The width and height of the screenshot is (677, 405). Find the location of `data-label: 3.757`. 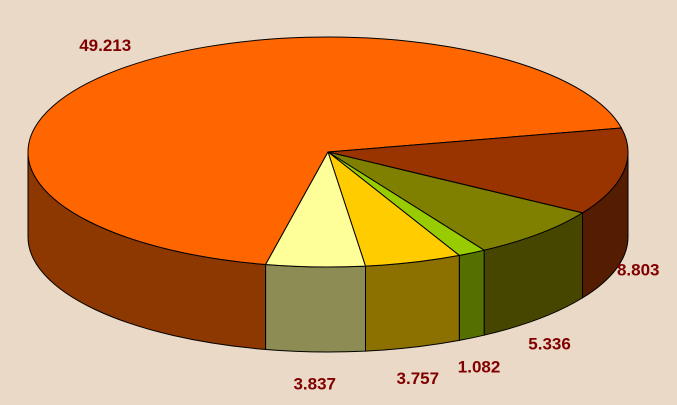

data-label: 3.757 is located at coordinates (418, 378).